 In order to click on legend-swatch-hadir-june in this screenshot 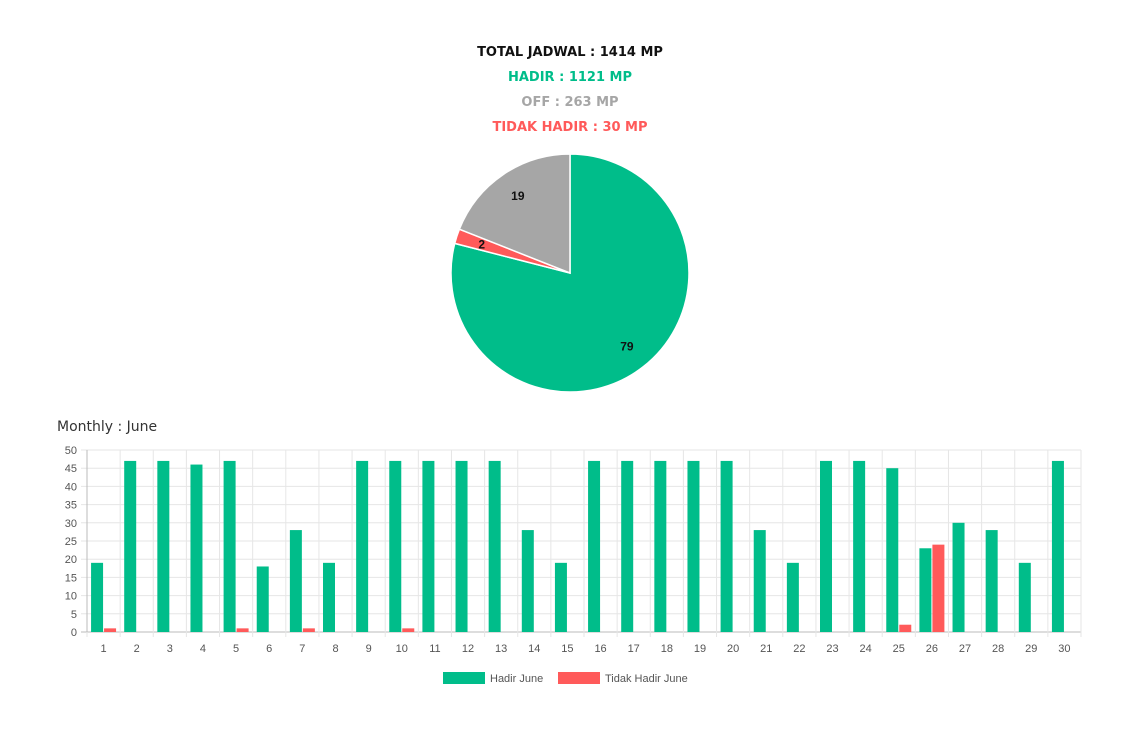, I will do `click(464, 678)`.